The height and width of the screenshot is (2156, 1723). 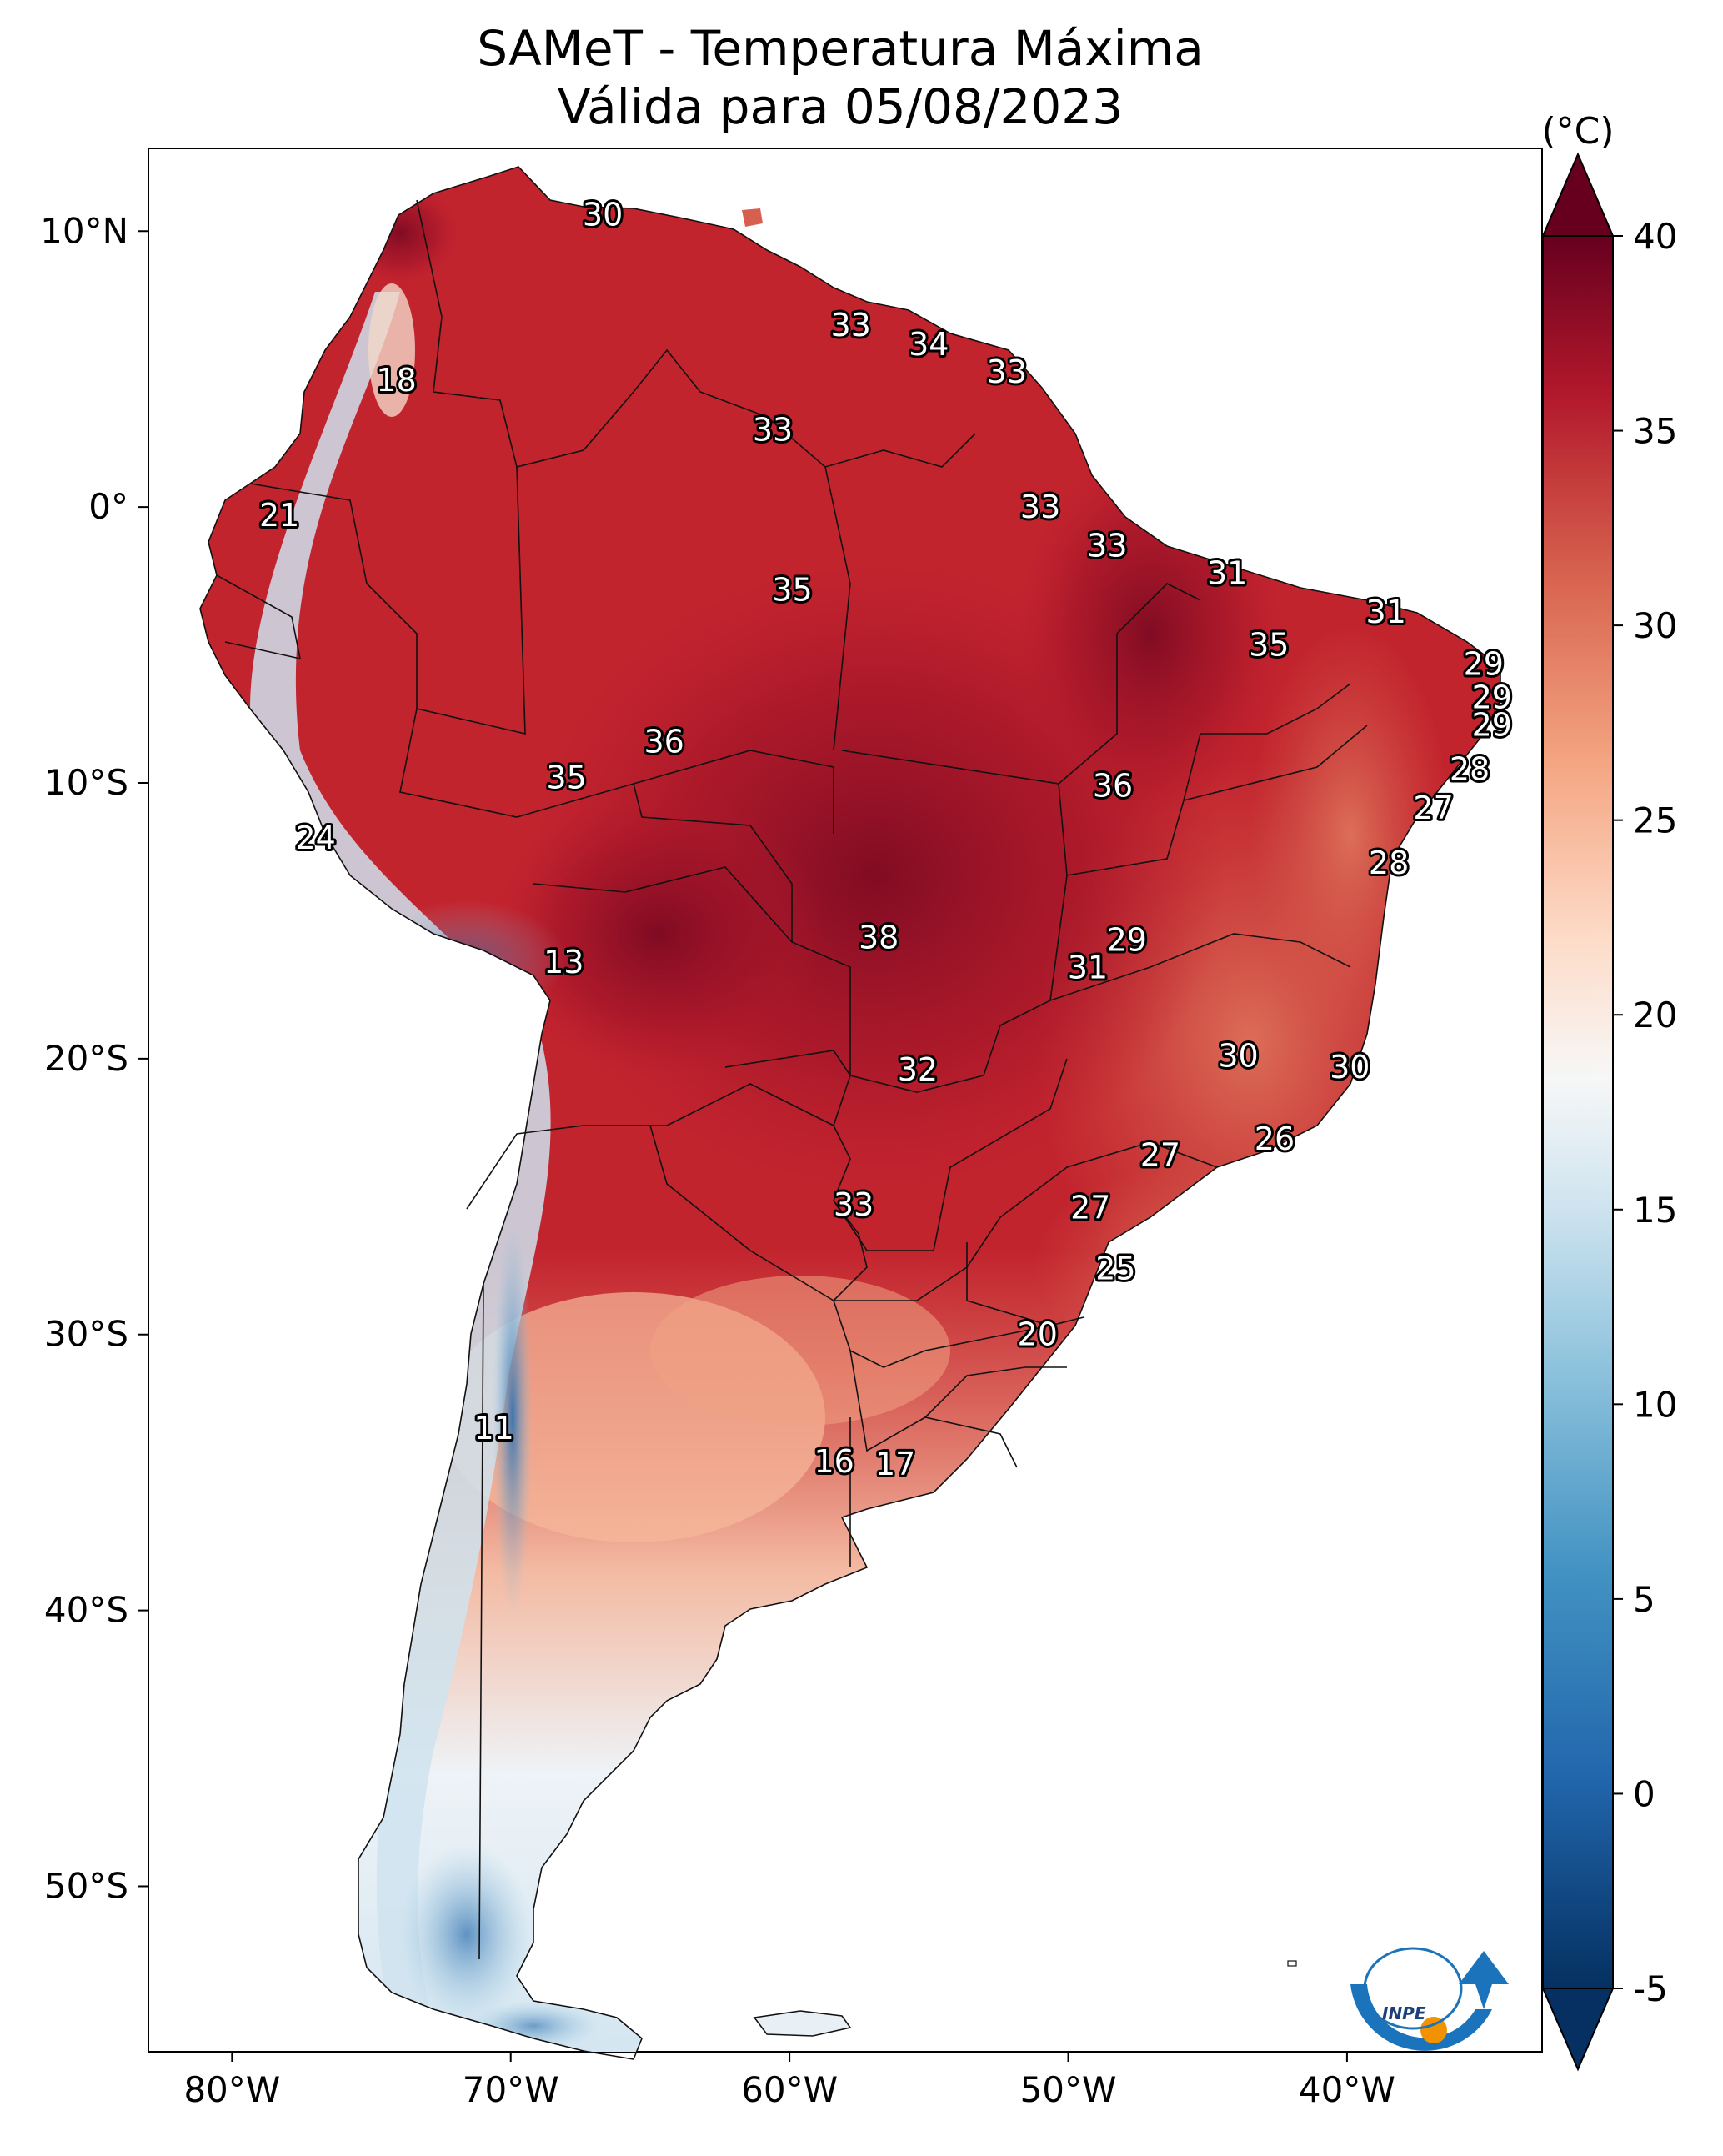 I want to click on lat-tick-label: 40°S, so click(x=86, y=1610).